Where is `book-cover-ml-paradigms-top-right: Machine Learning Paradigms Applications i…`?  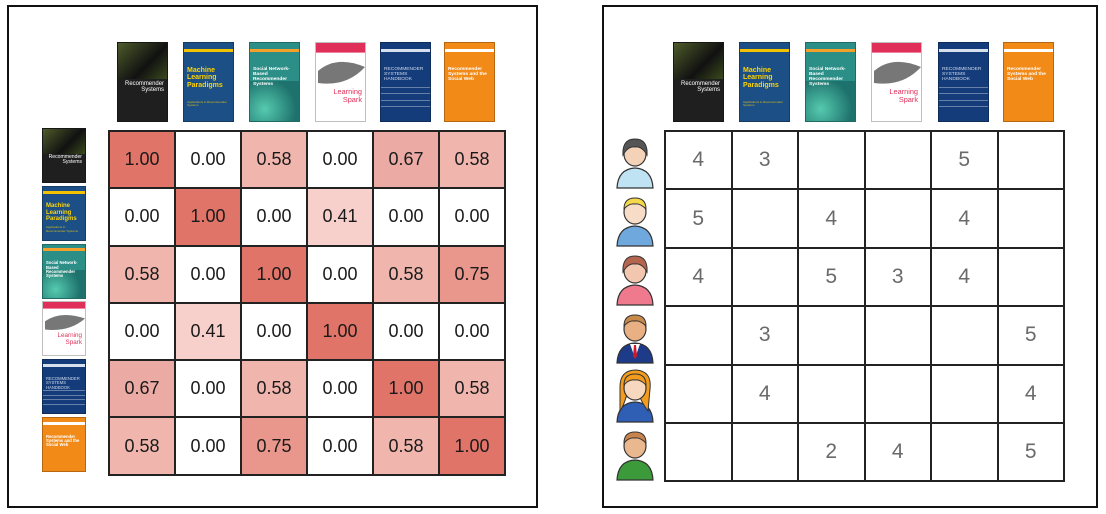 book-cover-ml-paradigms-top-right: Machine Learning Paradigms Applications i… is located at coordinates (764, 82).